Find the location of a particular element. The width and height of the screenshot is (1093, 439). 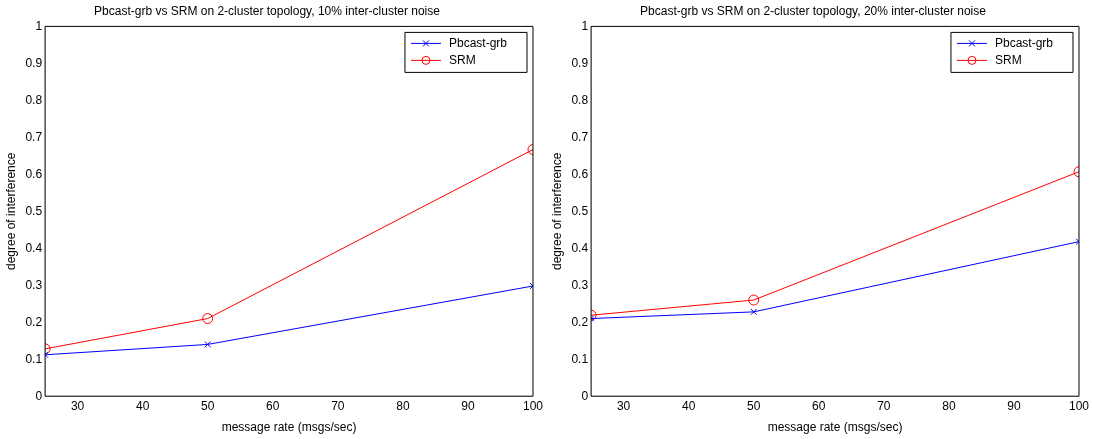

chart-title: Pbcast-grb vs SRM on 2-cluster topology, 20% inter-cluster noise is located at coordinates (813, 10).